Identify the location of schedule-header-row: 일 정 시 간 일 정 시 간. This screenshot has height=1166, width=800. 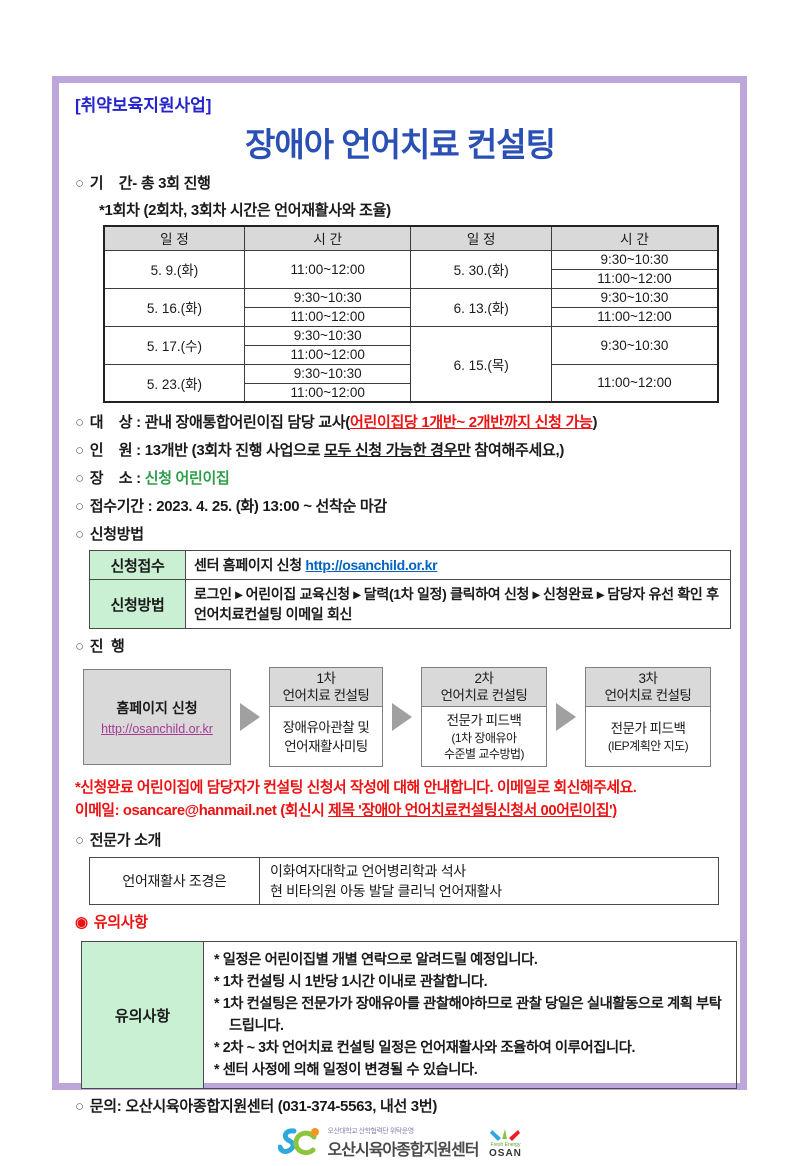
(411, 238).